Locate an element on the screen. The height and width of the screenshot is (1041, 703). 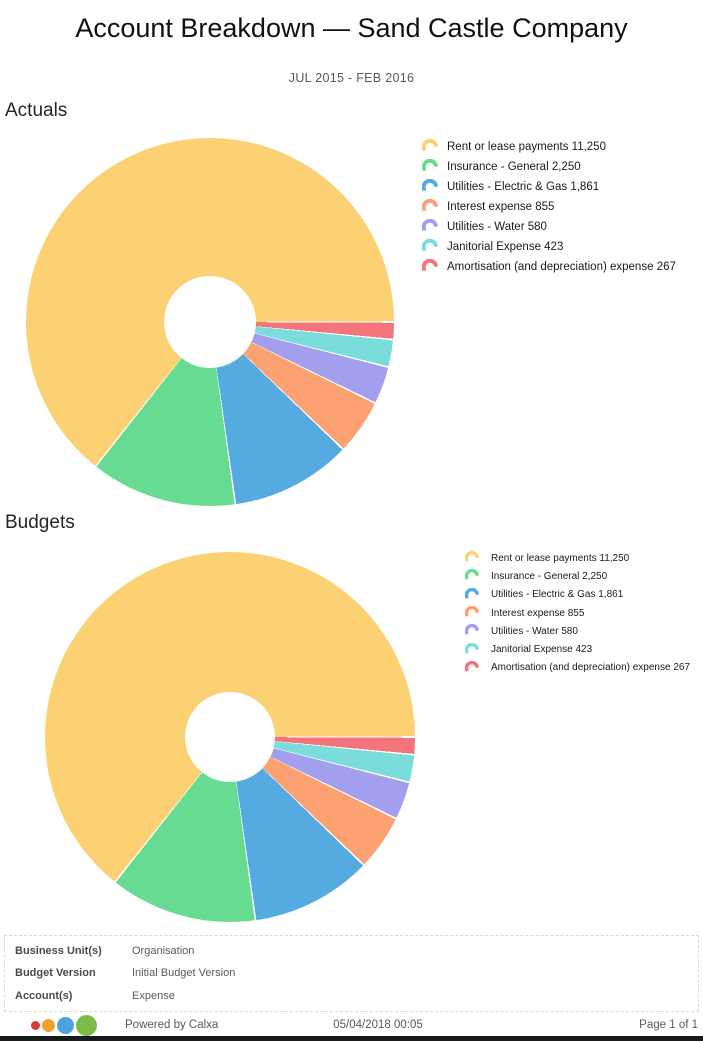
section-heading-budgets: Budgets is located at coordinates (40, 522).